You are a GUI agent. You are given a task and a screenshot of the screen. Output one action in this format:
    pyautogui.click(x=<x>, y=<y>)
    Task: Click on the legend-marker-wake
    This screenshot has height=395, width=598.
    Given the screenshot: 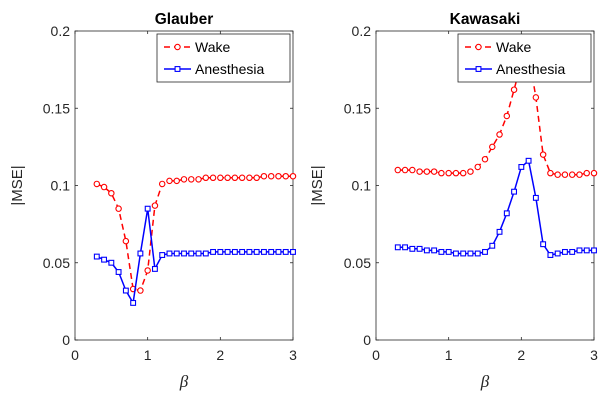 What is the action you would take?
    pyautogui.click(x=478, y=47)
    